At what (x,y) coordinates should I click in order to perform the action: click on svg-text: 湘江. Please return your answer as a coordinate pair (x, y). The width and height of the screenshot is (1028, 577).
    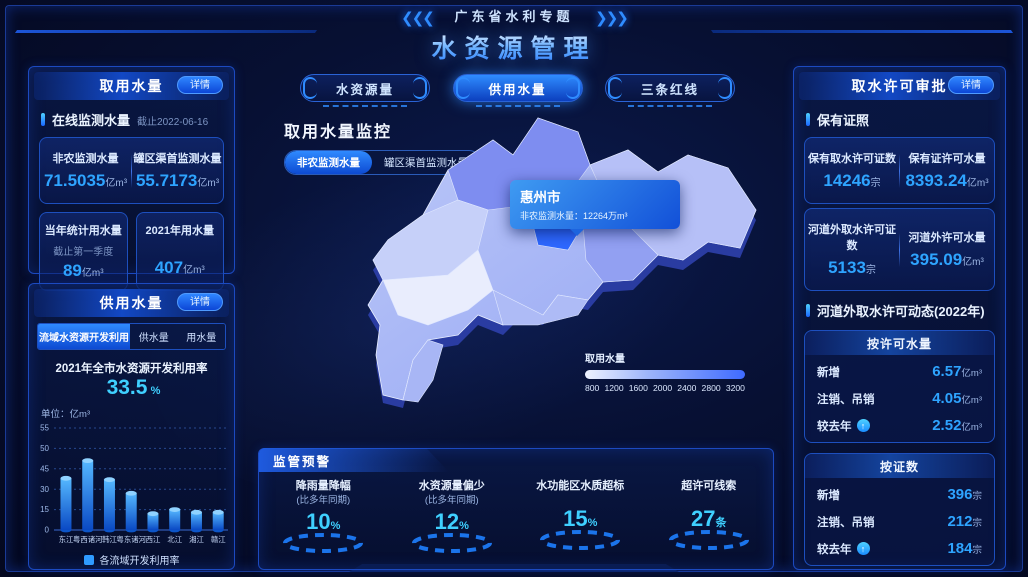
    Looking at the image, I should click on (196, 539).